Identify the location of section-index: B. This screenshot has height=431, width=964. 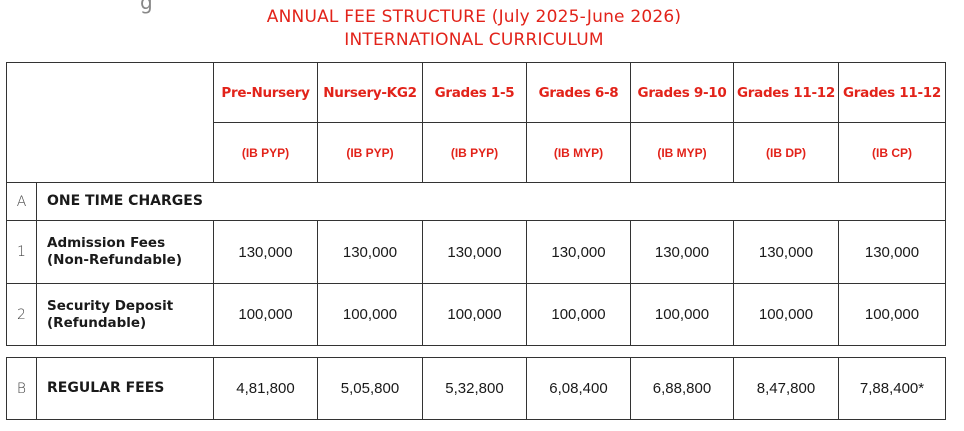
(21, 388).